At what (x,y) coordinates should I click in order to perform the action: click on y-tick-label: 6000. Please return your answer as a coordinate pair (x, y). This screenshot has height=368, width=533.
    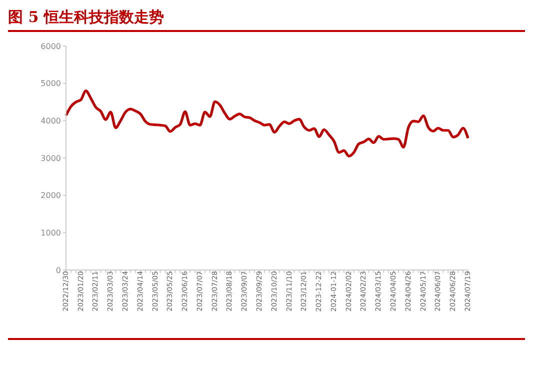
    Looking at the image, I should click on (50, 46).